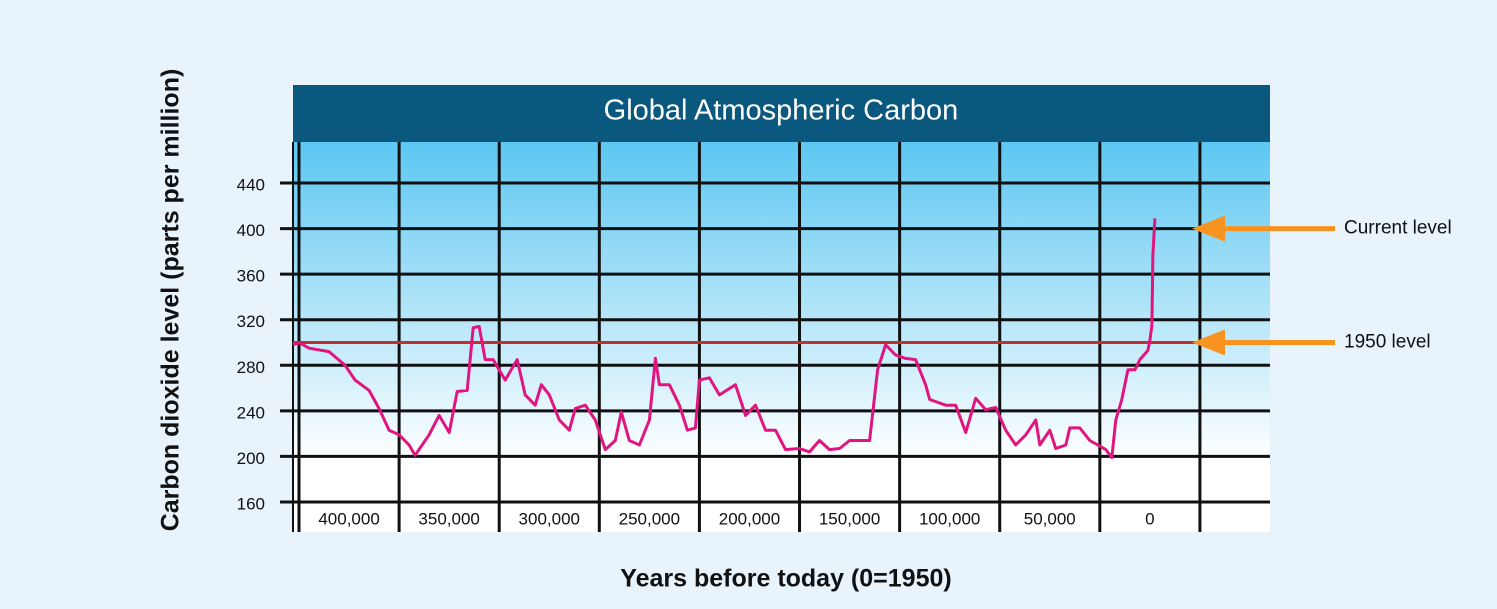 Image resolution: width=1497 pixels, height=609 pixels. What do you see at coordinates (781, 111) in the screenshot?
I see `chart-title: Global Atmospheric Carbon` at bounding box center [781, 111].